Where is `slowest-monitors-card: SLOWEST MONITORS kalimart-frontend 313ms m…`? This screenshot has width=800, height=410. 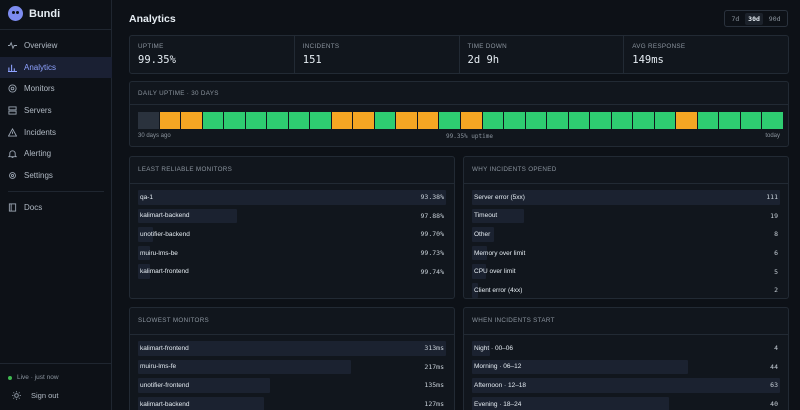
slowest-monitors-card: SLOWEST MONITORS kalimart-frontend 313ms m… is located at coordinates (292, 358).